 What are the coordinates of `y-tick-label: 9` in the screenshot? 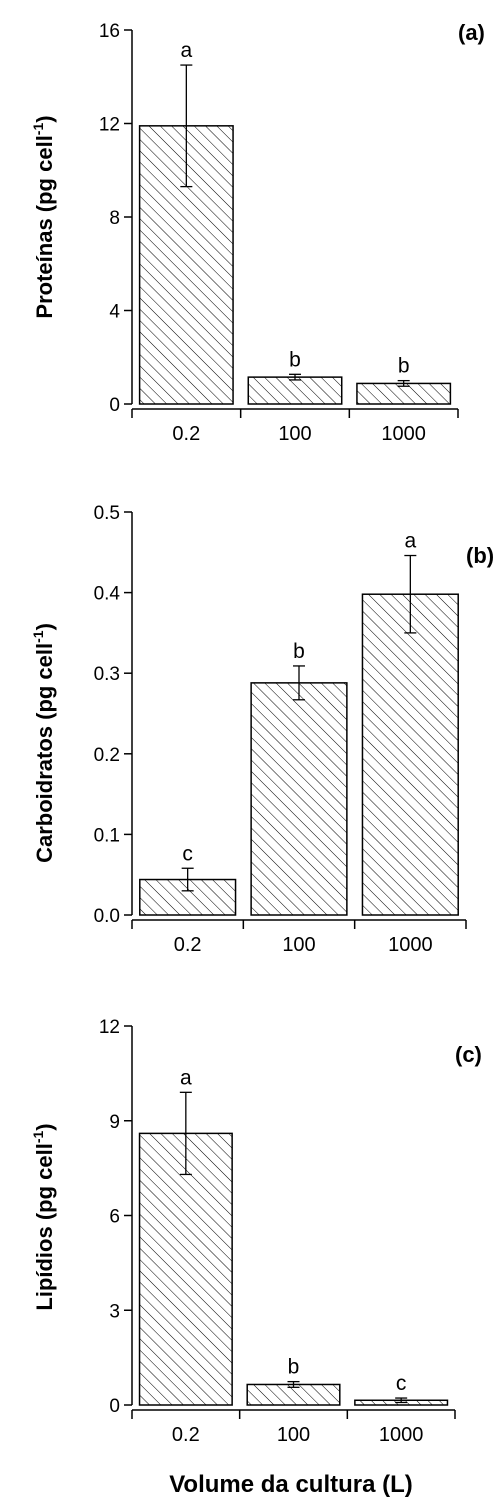 It's located at (114, 1122).